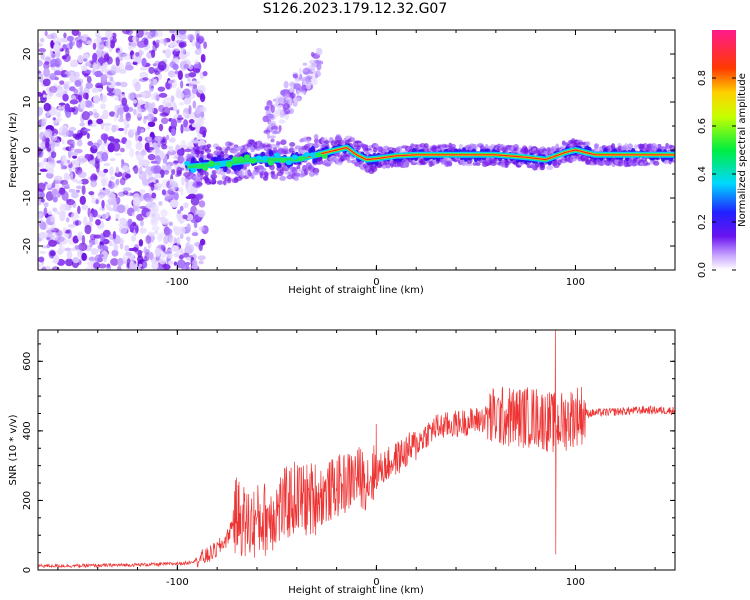 Image resolution: width=750 pixels, height=600 pixels. I want to click on y-tick-label: 200, so click(27, 500).